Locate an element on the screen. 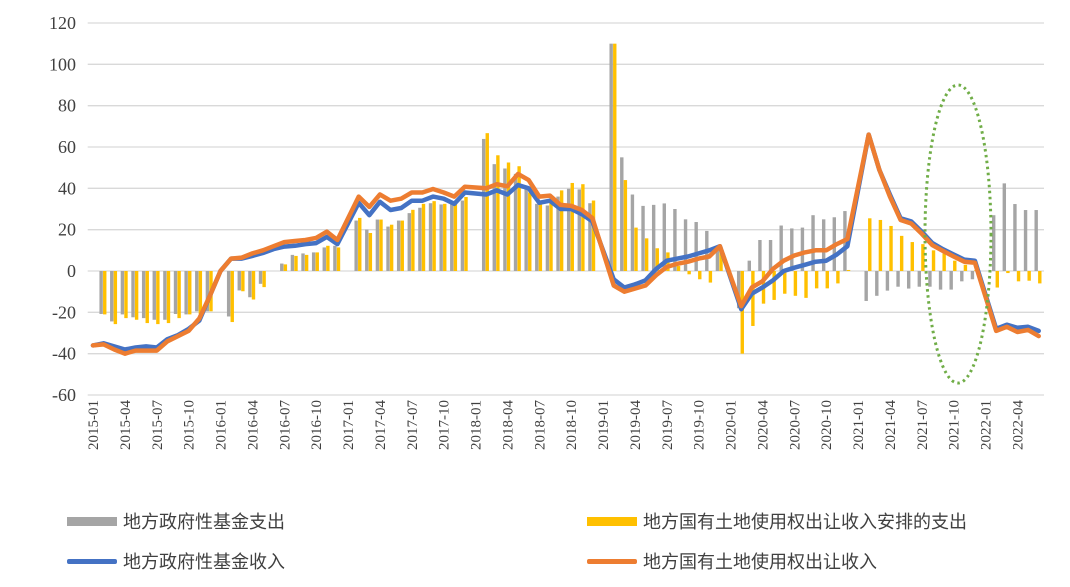 The width and height of the screenshot is (1070, 587). y-tick-label: -40 is located at coordinates (64, 354).